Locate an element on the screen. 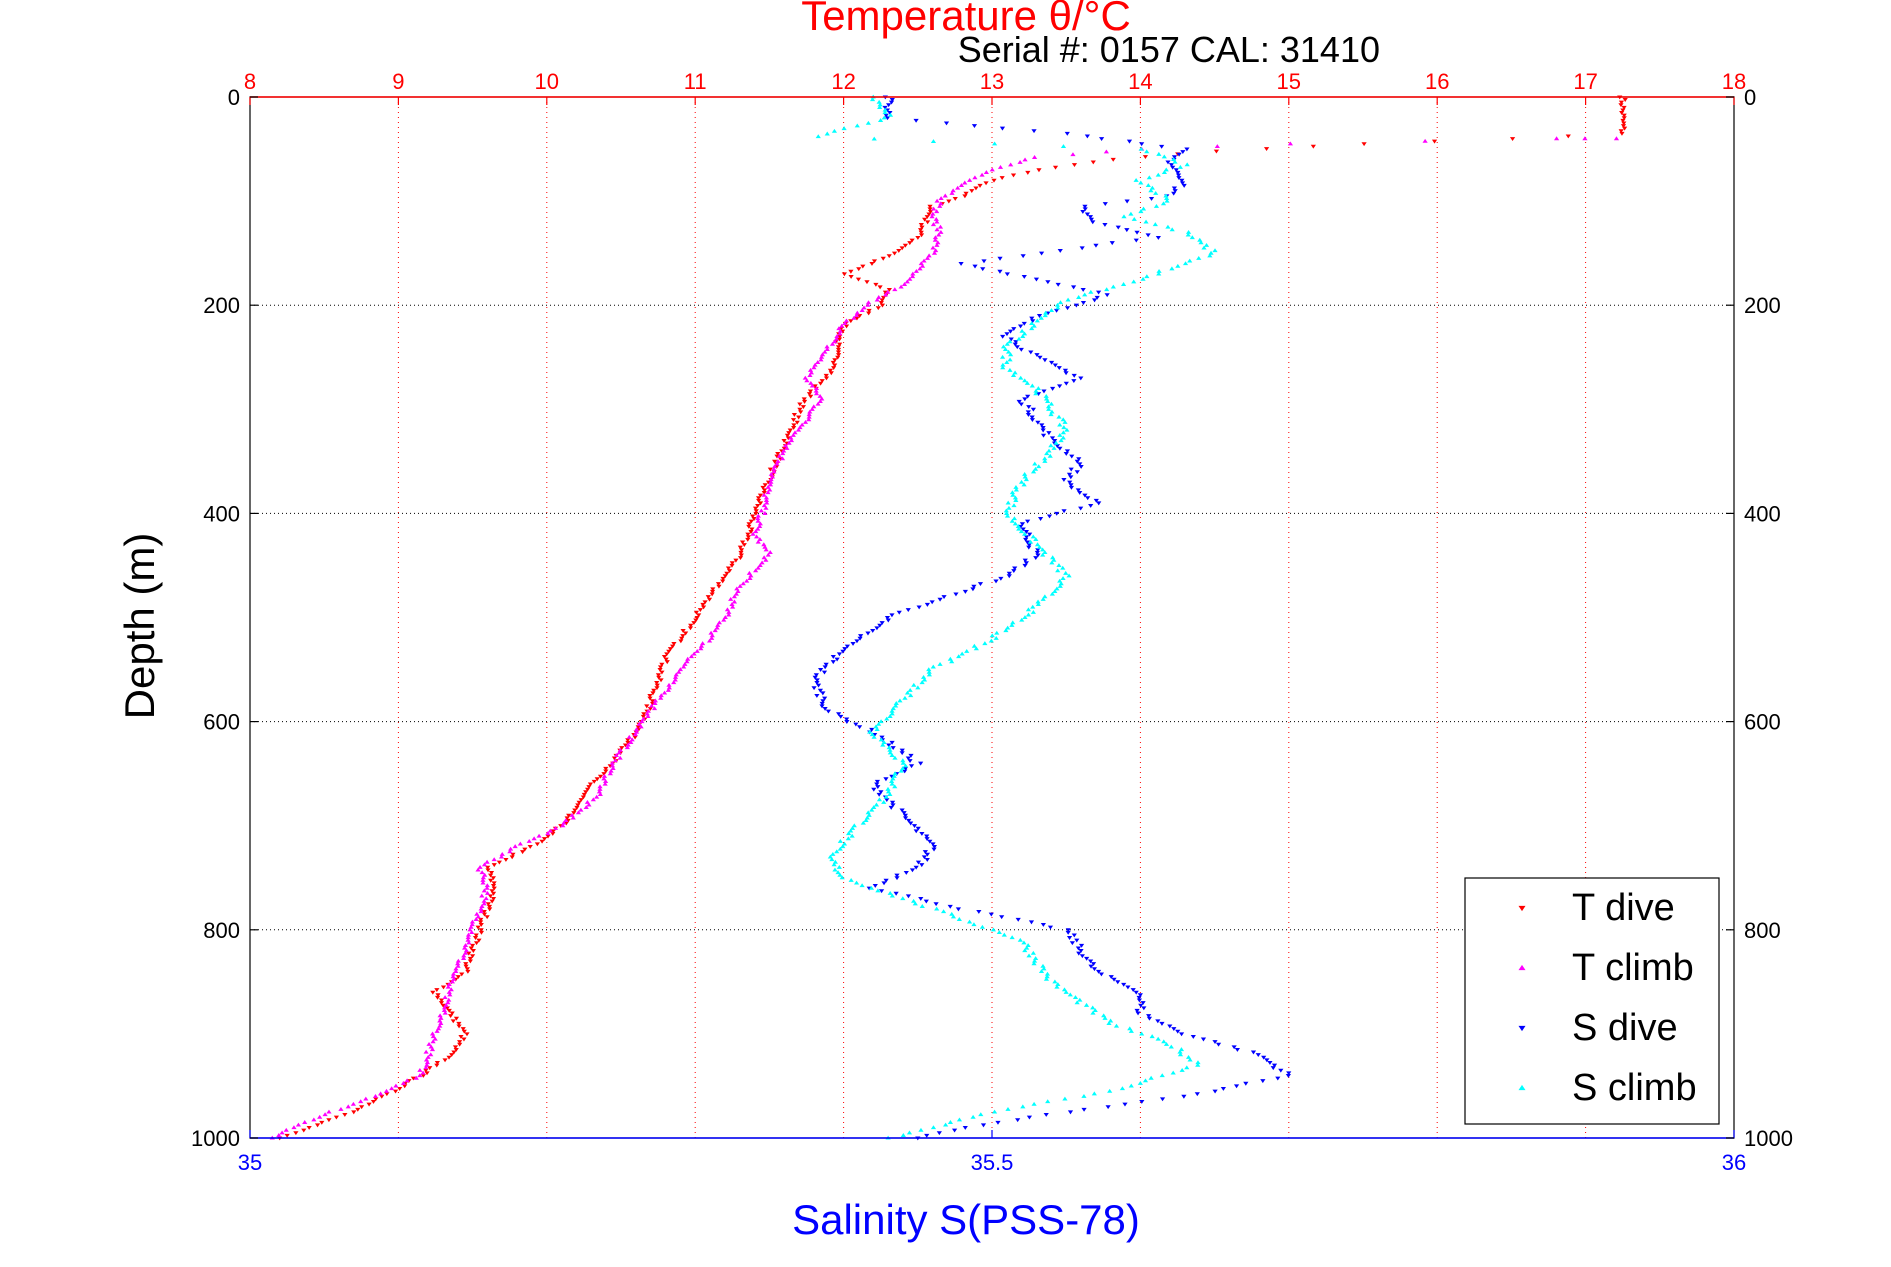  legend-label: T dive is located at coordinates (1623, 908).